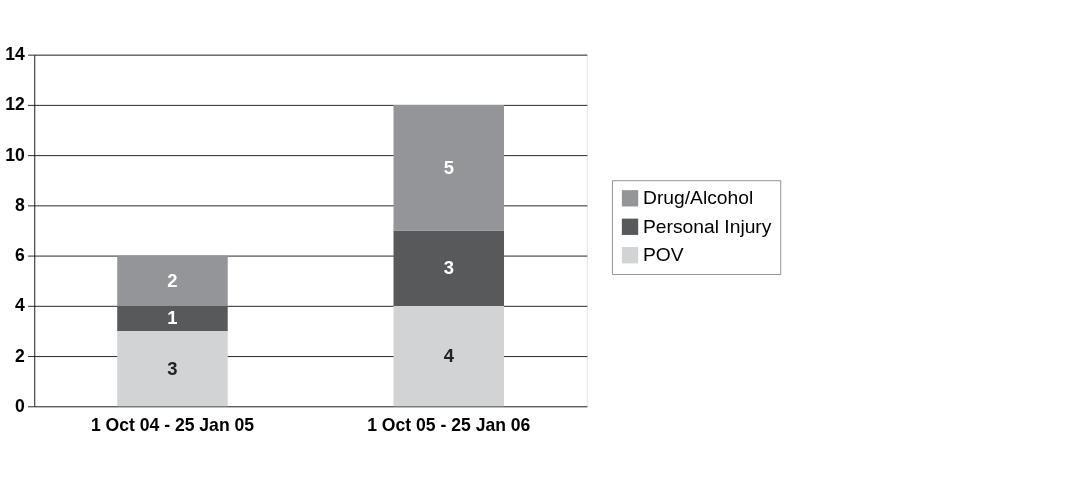  Describe the element at coordinates (19, 405) in the screenshot. I see `y-tick-label: 0` at that location.